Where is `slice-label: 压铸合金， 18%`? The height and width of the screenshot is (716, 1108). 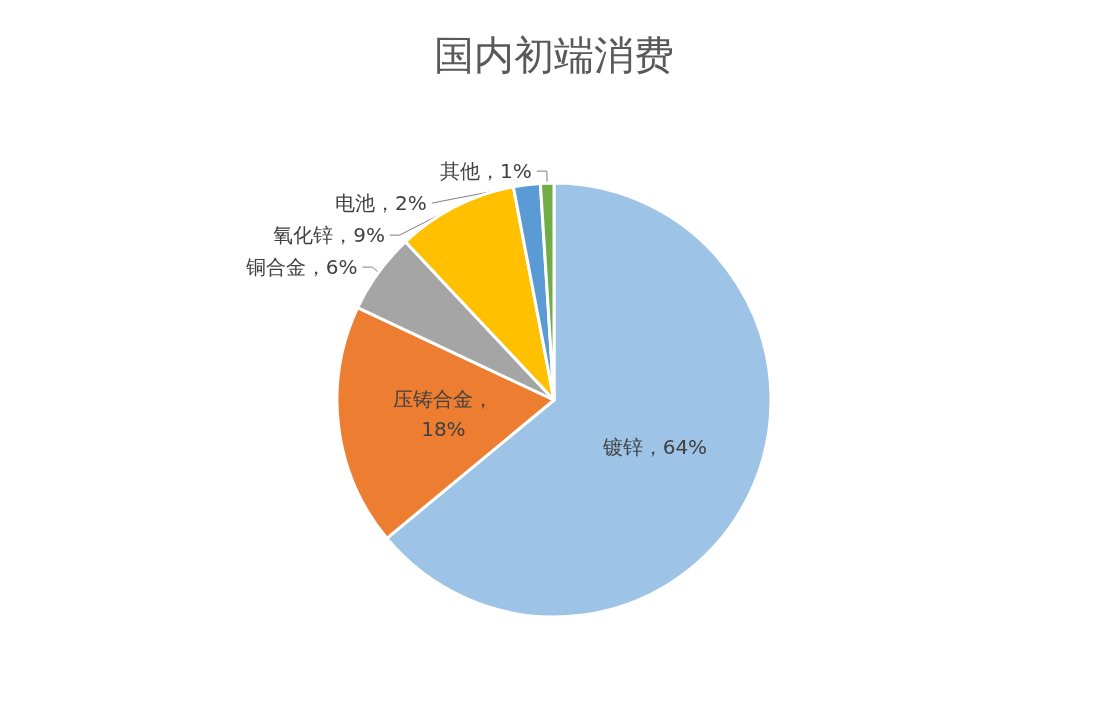 slice-label: 压铸合金， 18% is located at coordinates (443, 413).